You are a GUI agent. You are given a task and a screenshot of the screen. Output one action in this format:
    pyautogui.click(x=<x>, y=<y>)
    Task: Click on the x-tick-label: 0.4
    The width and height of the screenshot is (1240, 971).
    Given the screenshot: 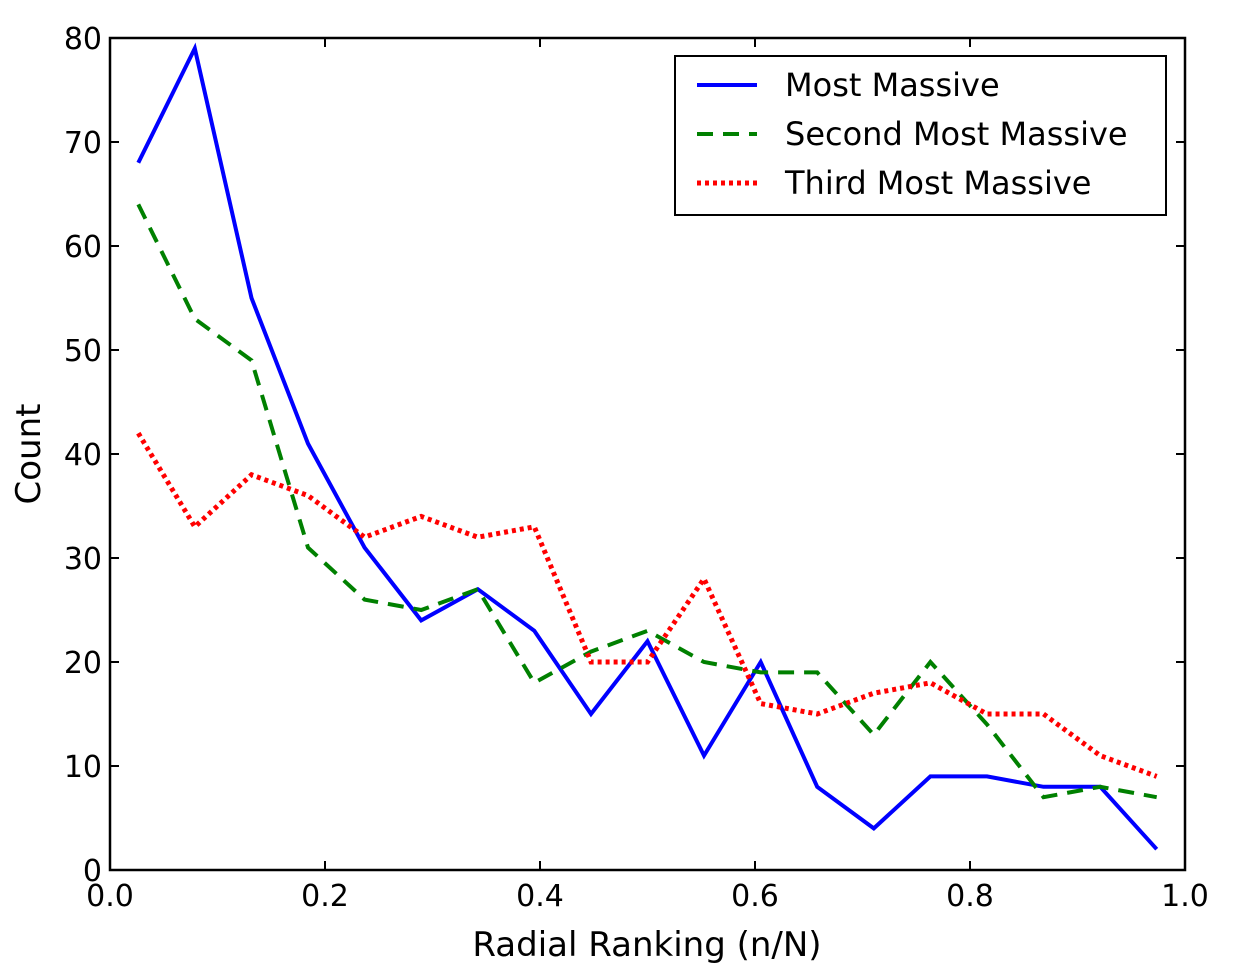 What is the action you would take?
    pyautogui.click(x=540, y=896)
    